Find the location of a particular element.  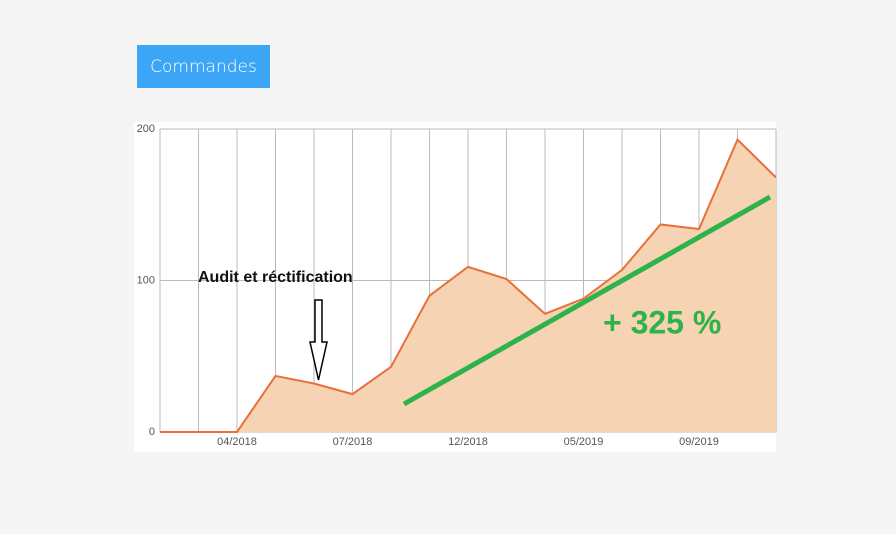

y-tick-label: 200 is located at coordinates (146, 129).